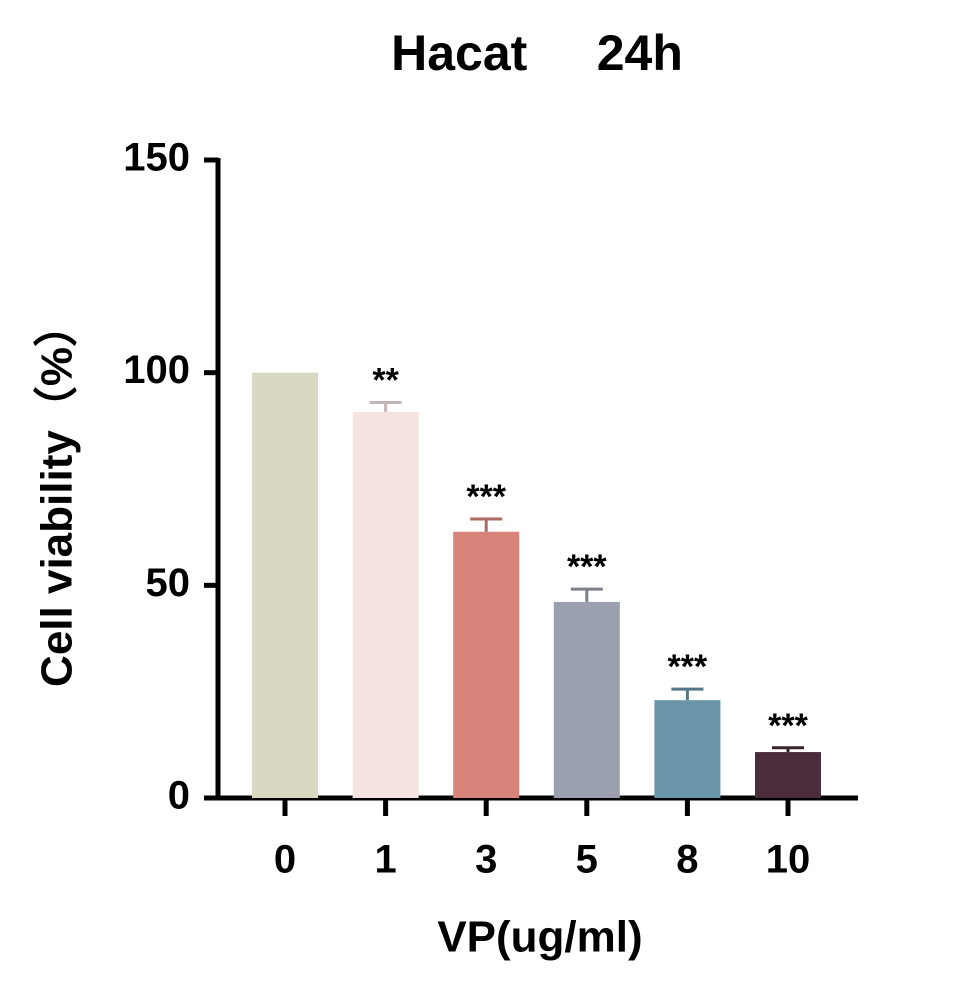 Image resolution: width=971 pixels, height=986 pixels. Describe the element at coordinates (156, 370) in the screenshot. I see `y-tick-label: 100` at that location.